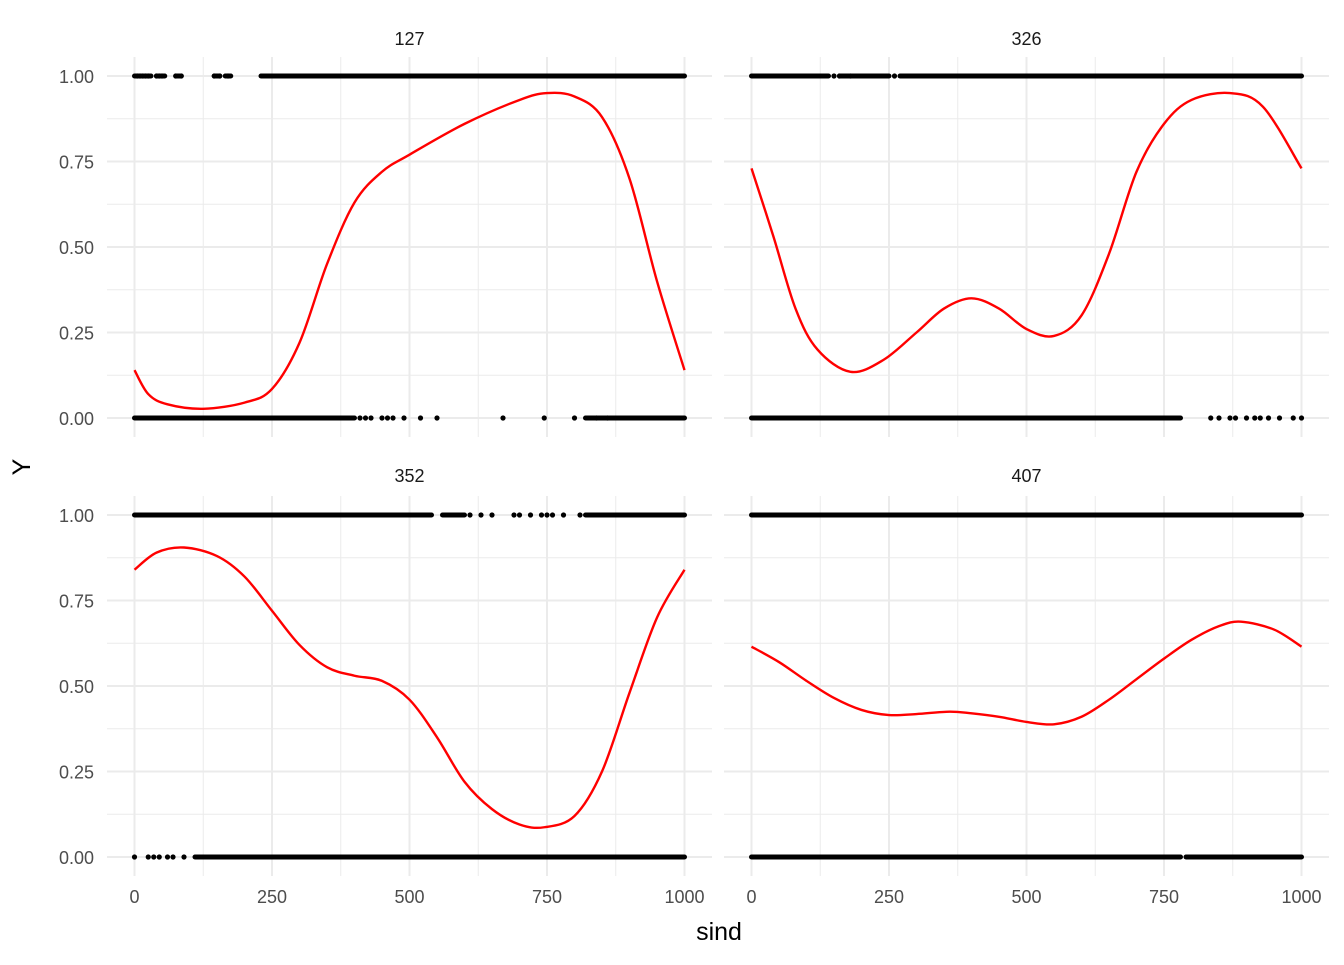 The height and width of the screenshot is (965, 1344). I want to click on panel-title: 127, so click(409, 39).